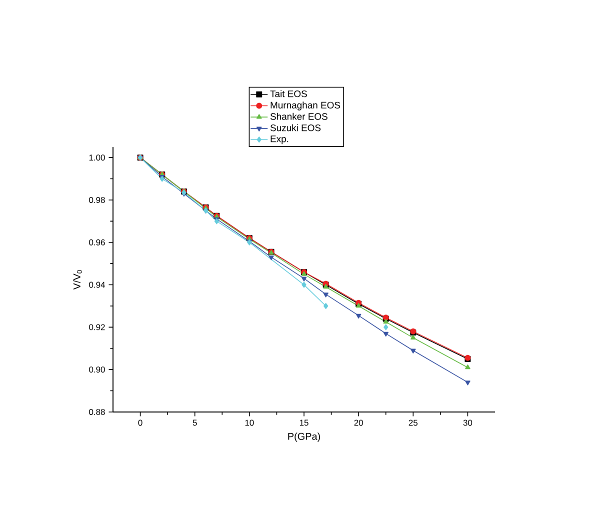 The image size is (604, 527). I want to click on y-tick-label: 0.98, so click(97, 199).